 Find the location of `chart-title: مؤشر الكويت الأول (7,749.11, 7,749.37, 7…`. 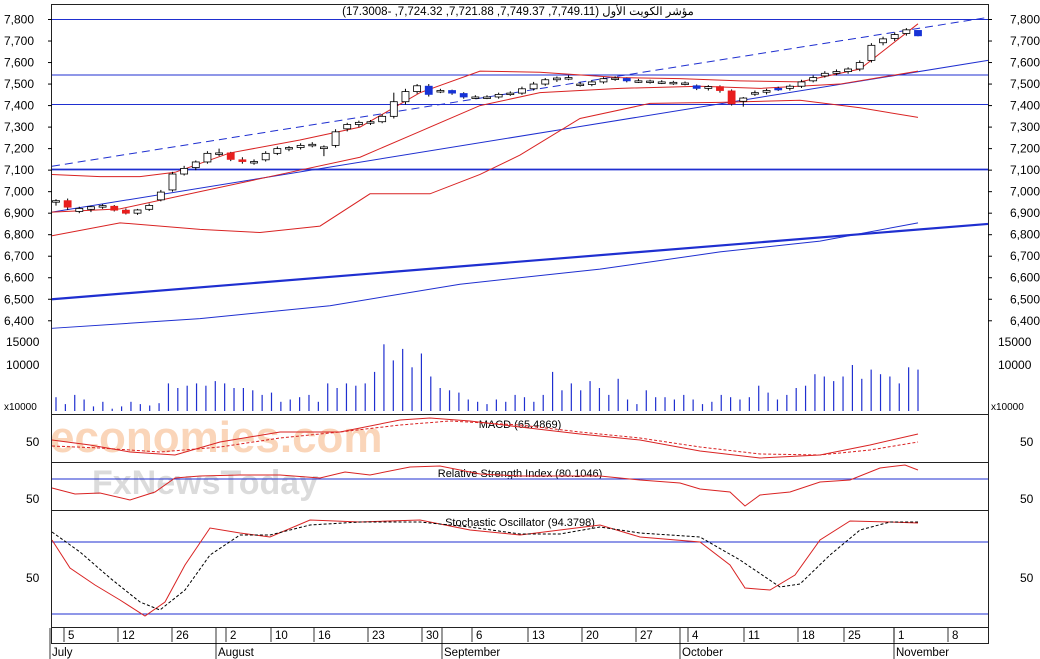

chart-title: مؤشر الكويت الأول (7,749.11, 7,749.37, 7… is located at coordinates (518, 10).